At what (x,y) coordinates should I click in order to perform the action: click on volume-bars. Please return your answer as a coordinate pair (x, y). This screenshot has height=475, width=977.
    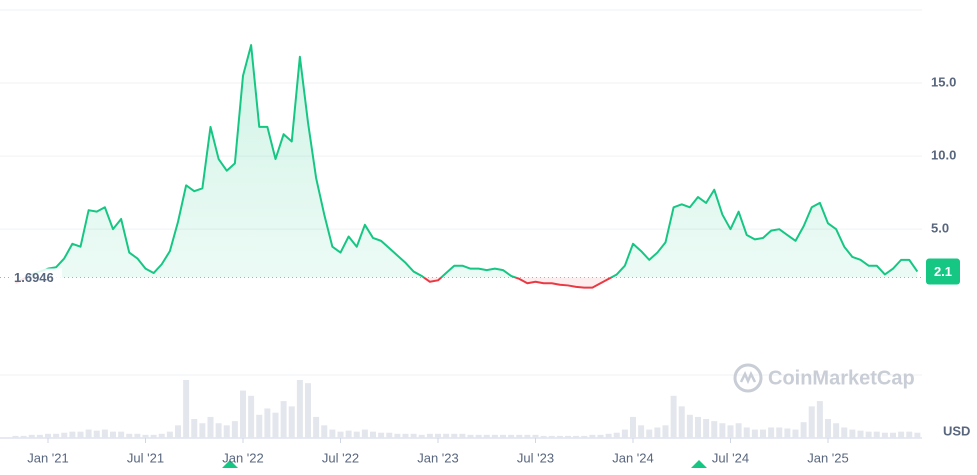
    Looking at the image, I should click on (466, 409).